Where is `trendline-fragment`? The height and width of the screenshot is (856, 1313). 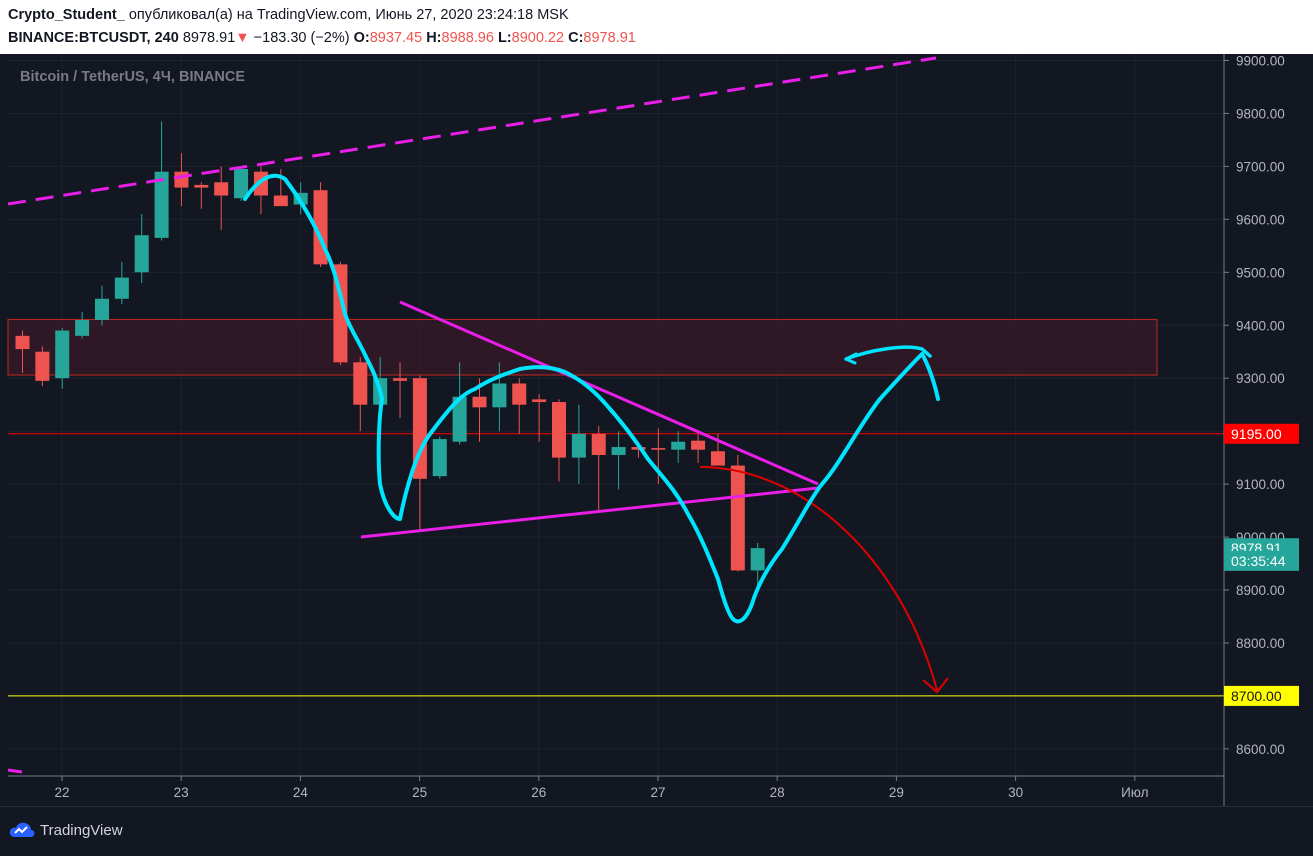
trendline-fragment is located at coordinates (15, 771).